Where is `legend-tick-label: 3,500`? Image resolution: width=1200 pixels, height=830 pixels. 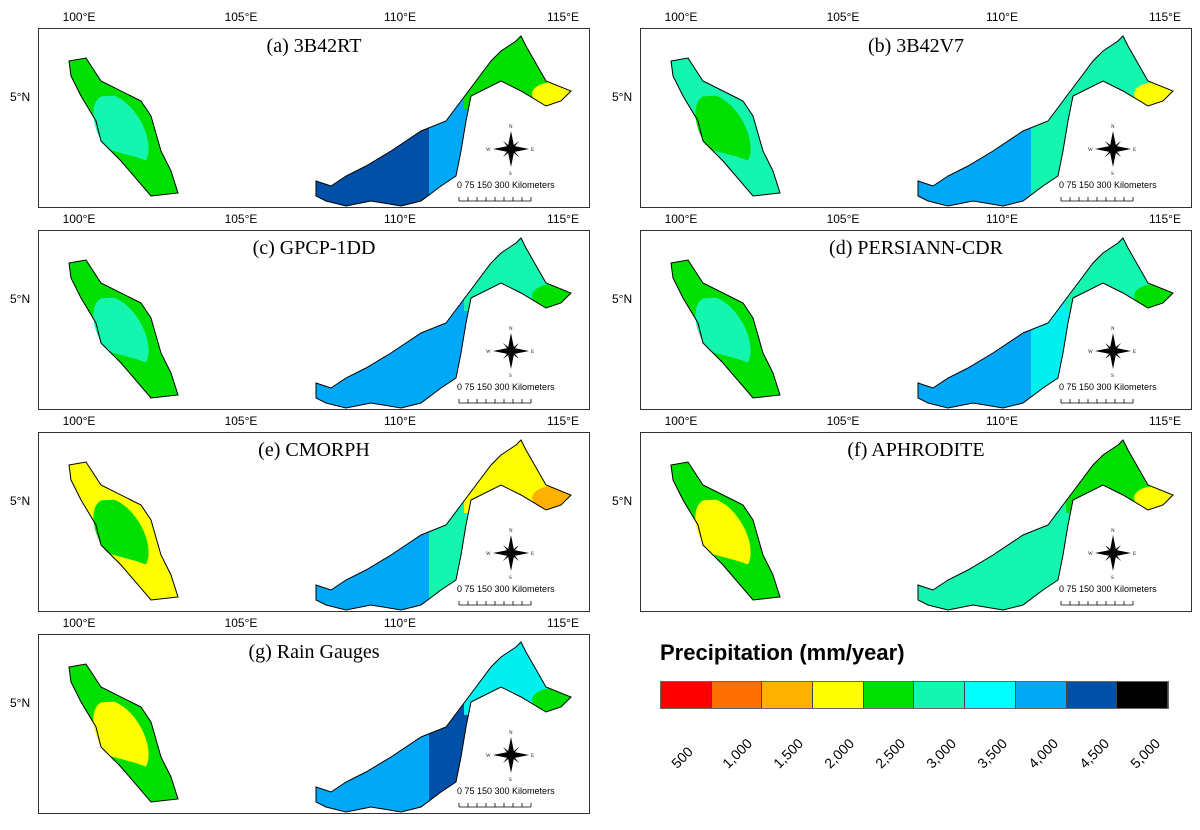 legend-tick-label: 3,500 is located at coordinates (992, 753).